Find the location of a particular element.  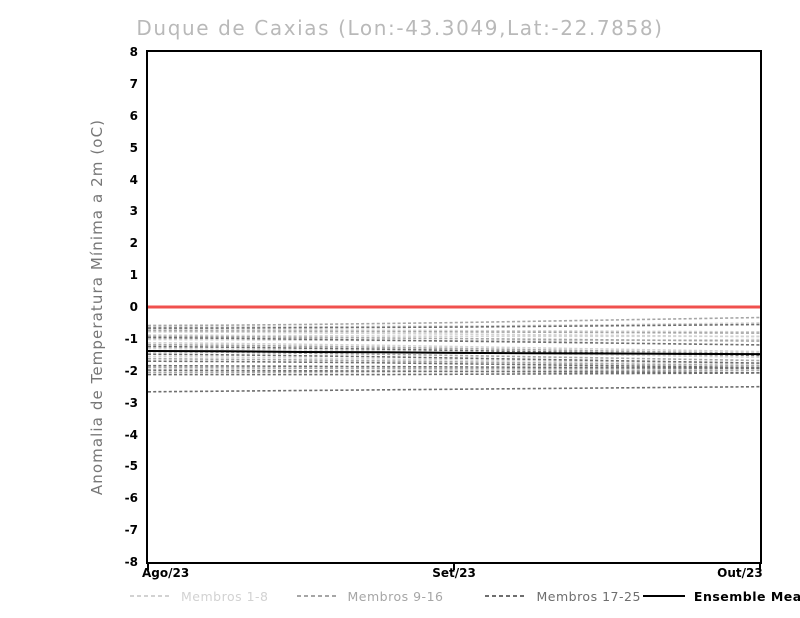

y-tick-label: 1 is located at coordinates (133, 275).